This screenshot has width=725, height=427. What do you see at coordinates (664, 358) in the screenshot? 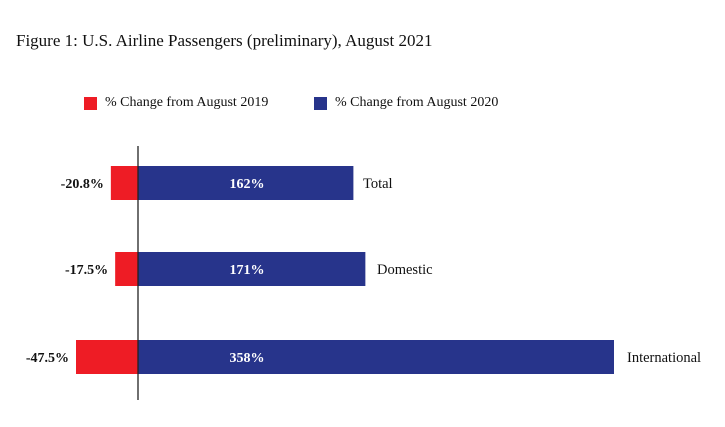
I see `category-label-international: International` at bounding box center [664, 358].